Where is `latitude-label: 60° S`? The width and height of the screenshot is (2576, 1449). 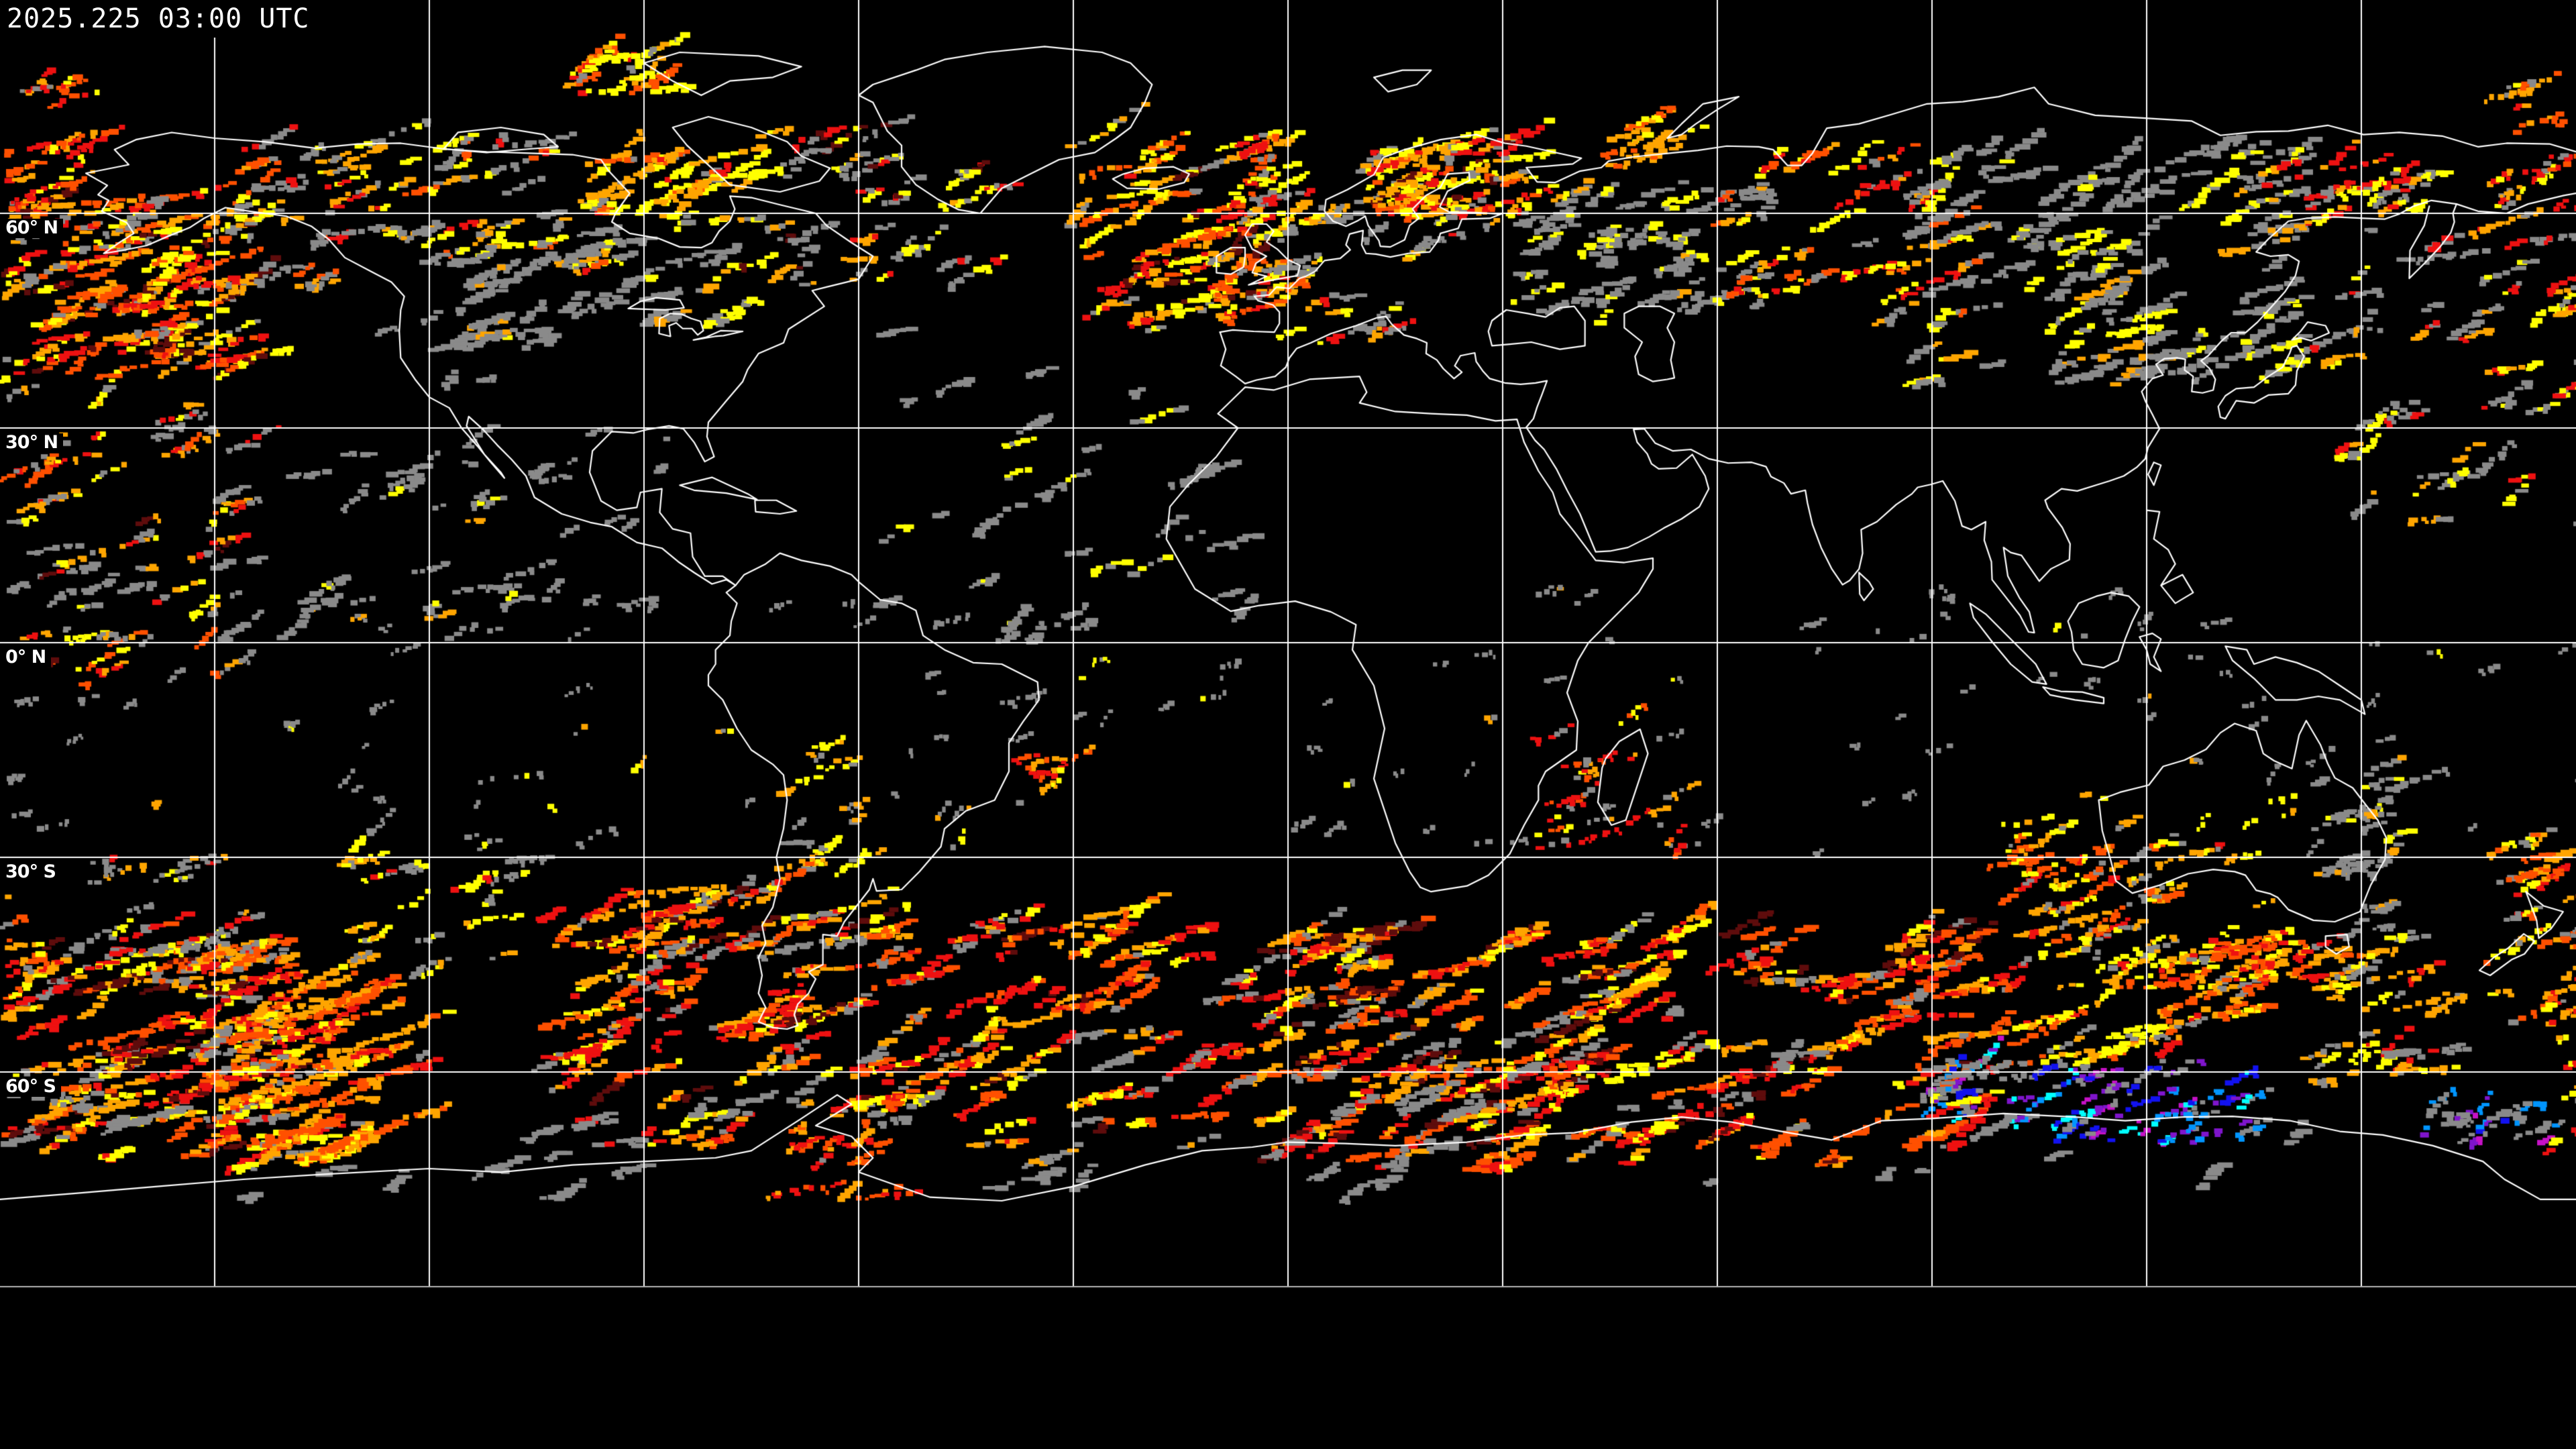
latitude-label: 60° S is located at coordinates (32, 1087).